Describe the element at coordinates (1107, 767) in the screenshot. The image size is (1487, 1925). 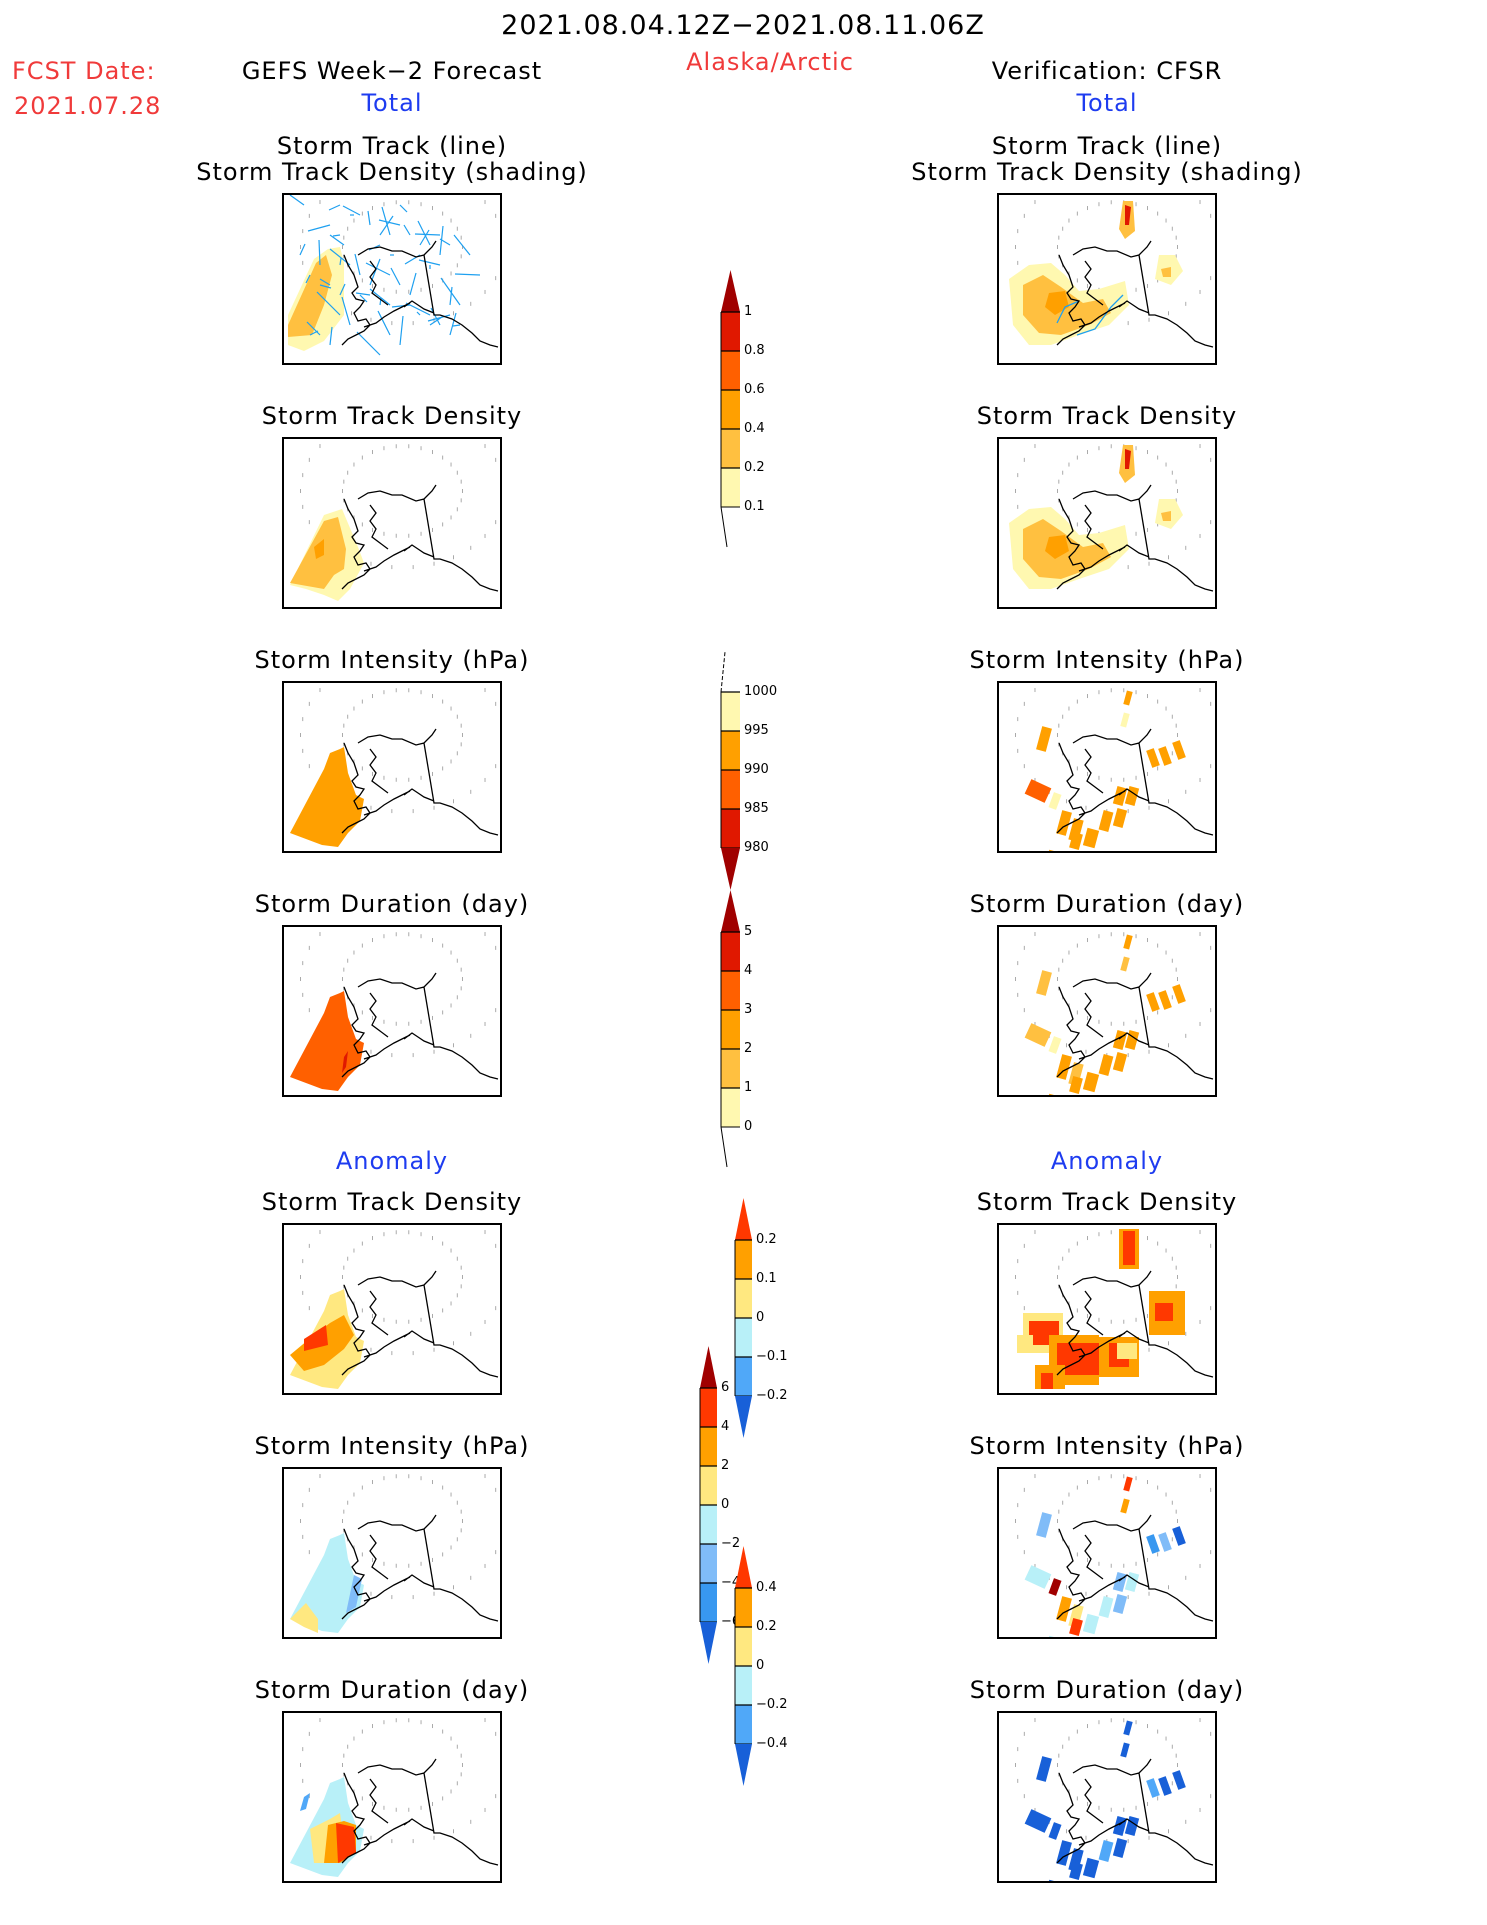
I see `map-verif-intensity` at that location.